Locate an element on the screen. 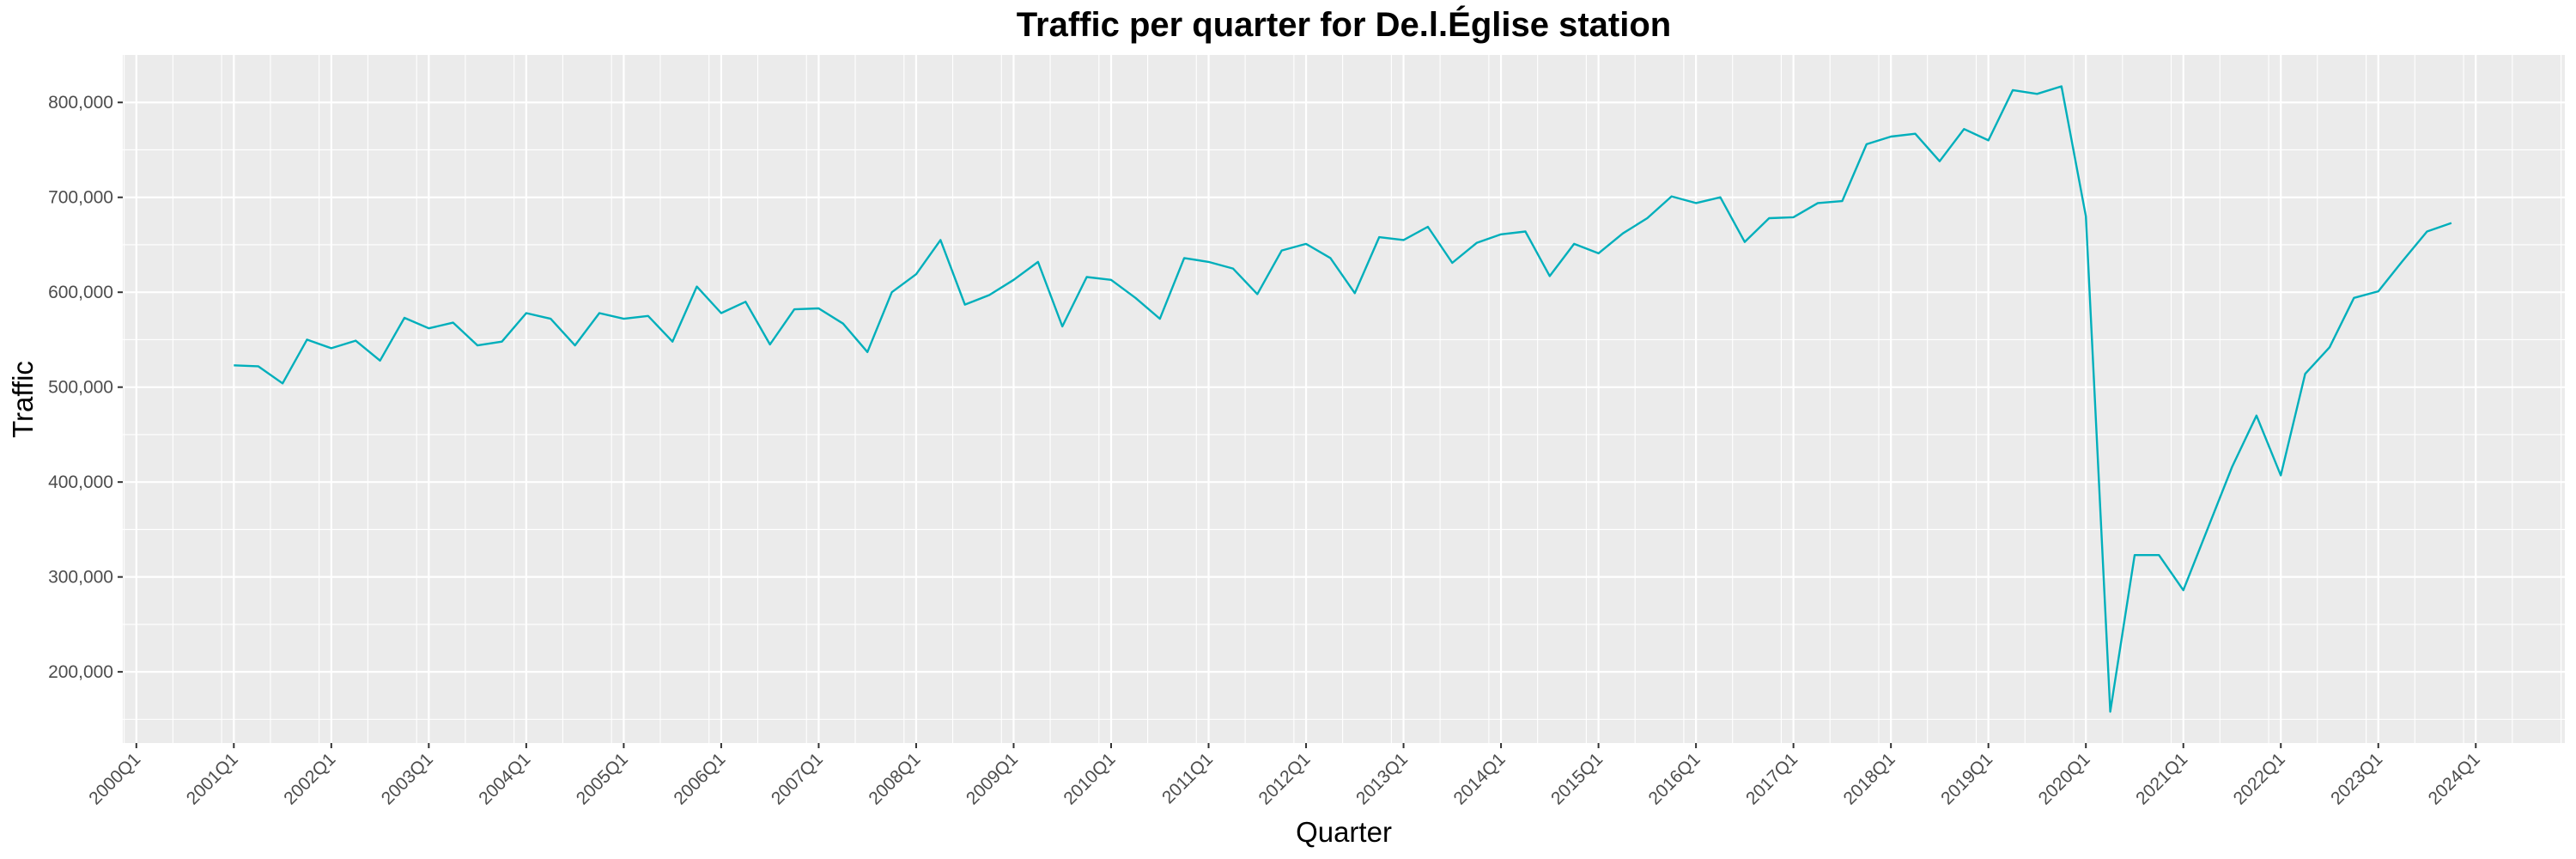 This screenshot has width=2576, height=859. x-tick-label: 2019Q1 is located at coordinates (1967, 778).